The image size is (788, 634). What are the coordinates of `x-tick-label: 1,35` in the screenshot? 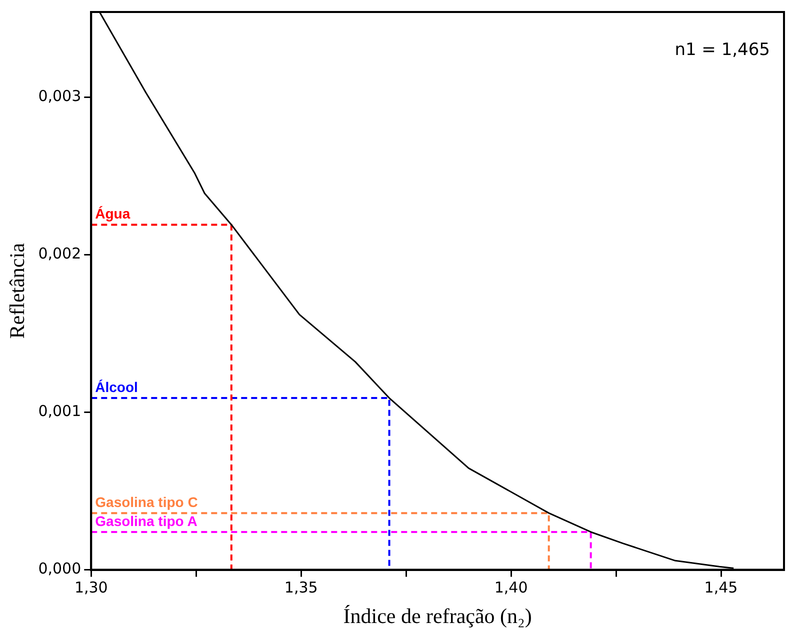 It's located at (301, 587).